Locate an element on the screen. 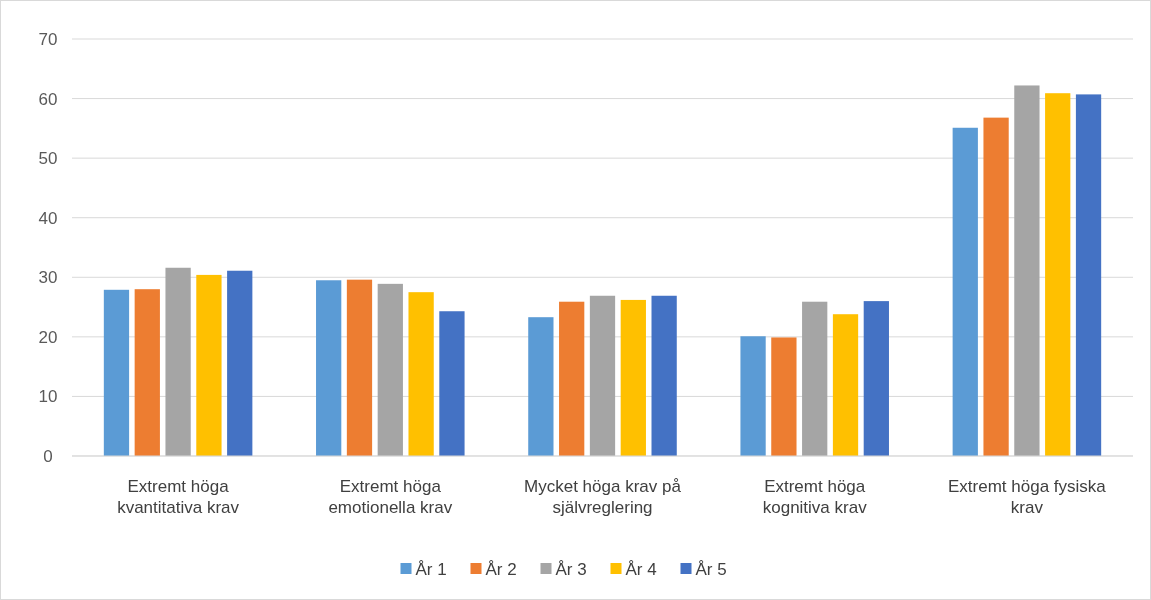  x-tick-label: Extremt höga kvantitativa krav is located at coordinates (178, 497).